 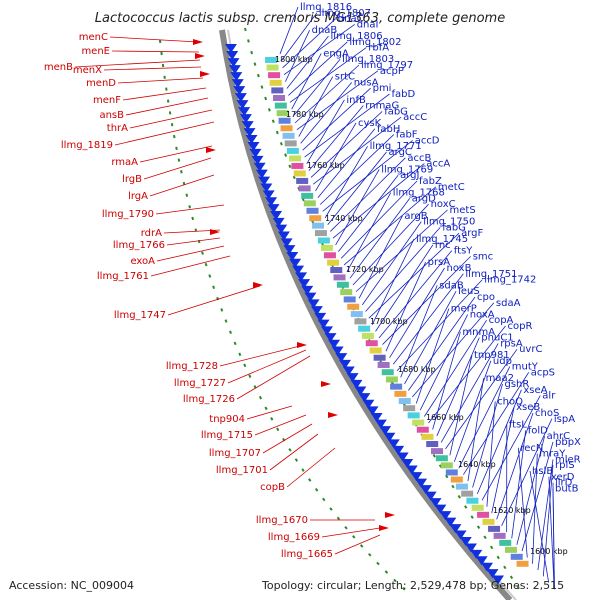 I want to click on right-gene-label: llmg_1768, so click(x=419, y=193).